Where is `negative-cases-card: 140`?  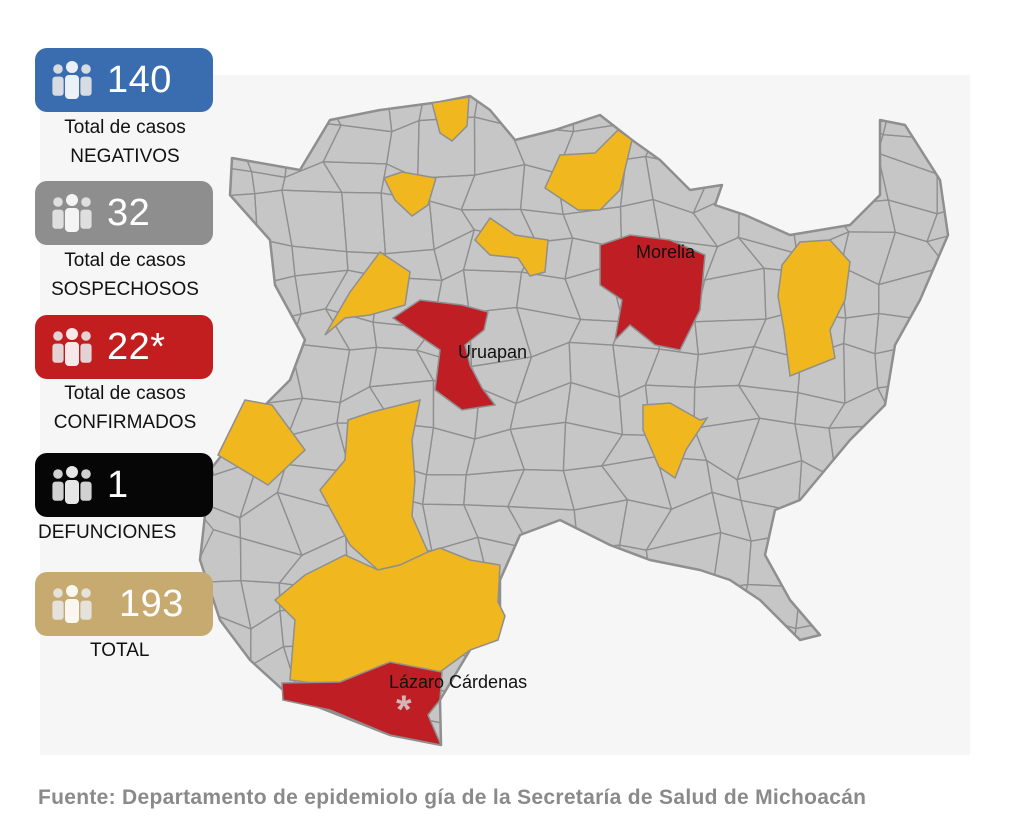
negative-cases-card: 140 is located at coordinates (124, 80).